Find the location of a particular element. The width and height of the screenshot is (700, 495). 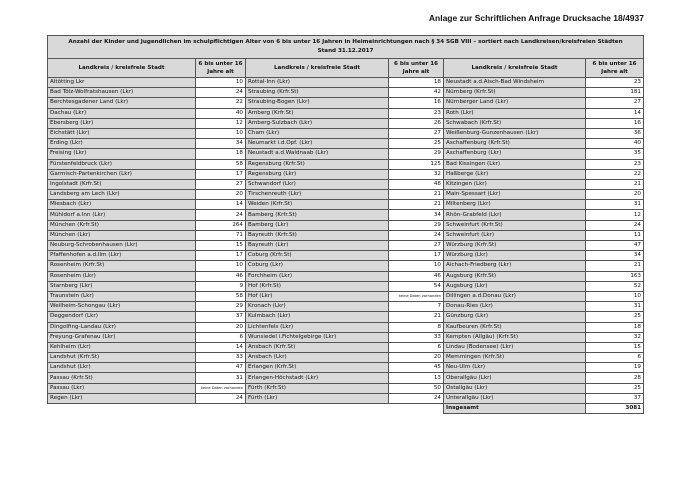

district-name: Ansbach (Lkr) is located at coordinates (317, 358).